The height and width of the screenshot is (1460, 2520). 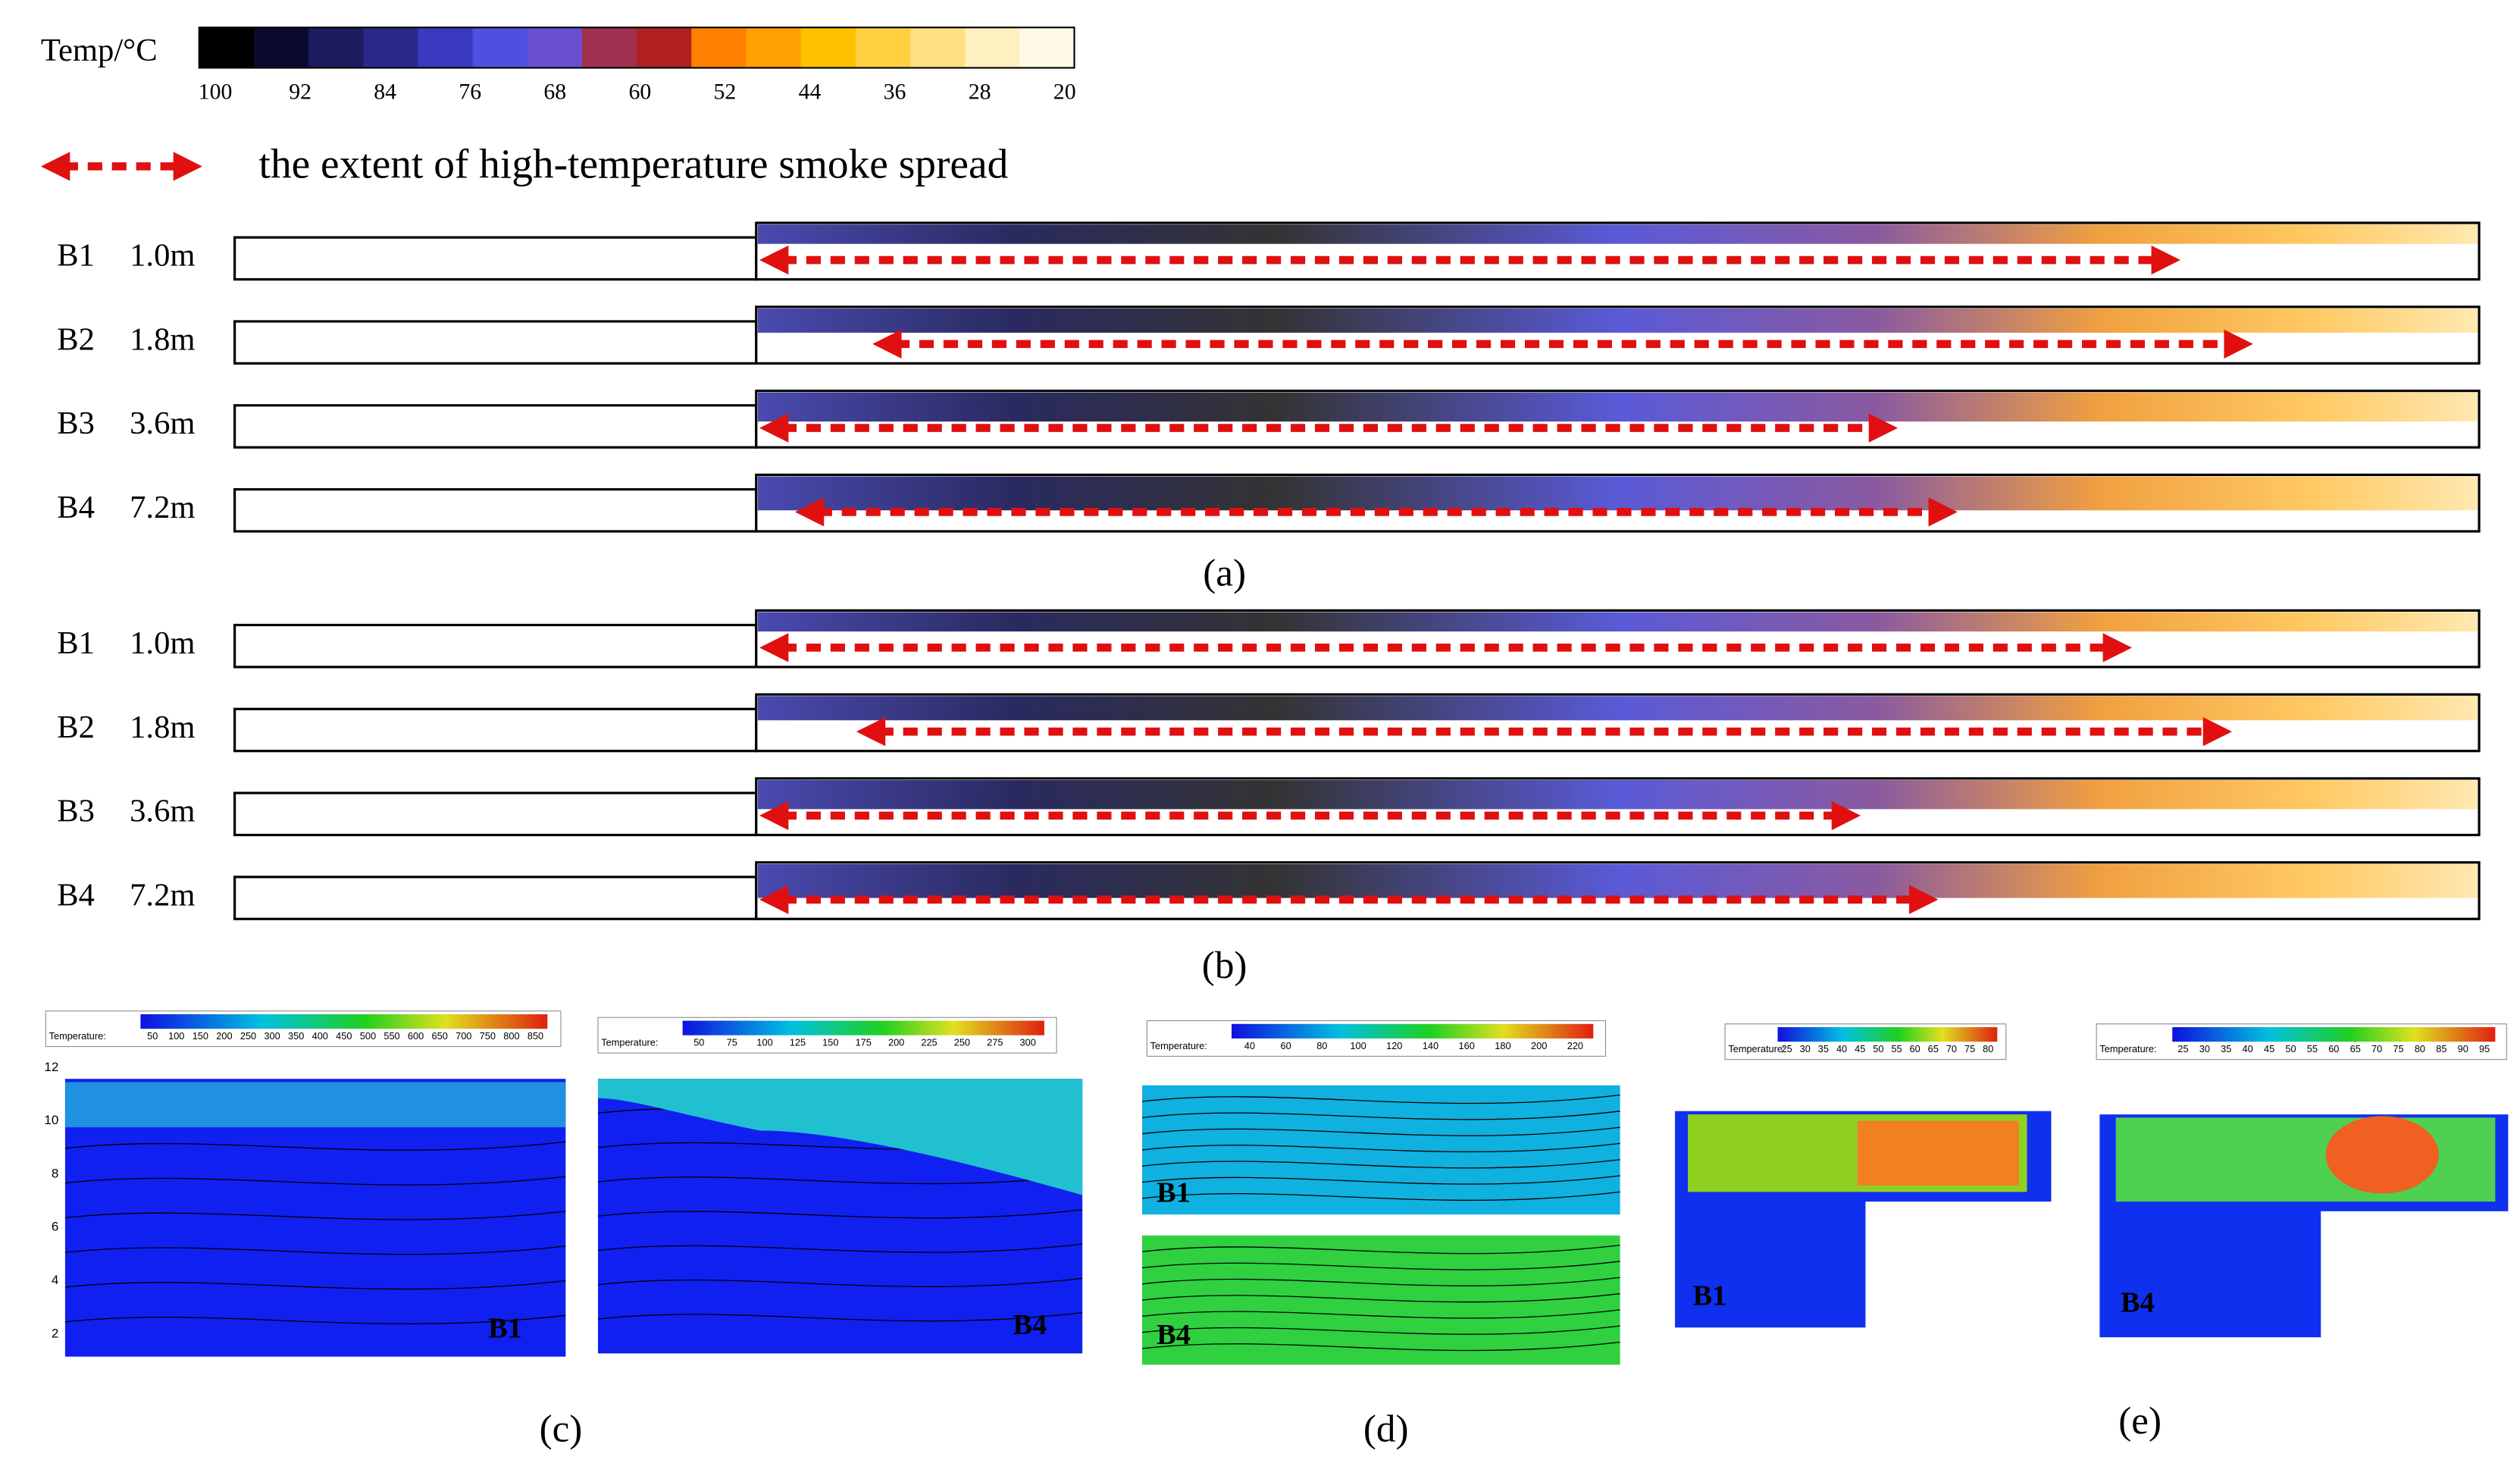 I want to click on colorbar-tick: 140, so click(x=1430, y=1045).